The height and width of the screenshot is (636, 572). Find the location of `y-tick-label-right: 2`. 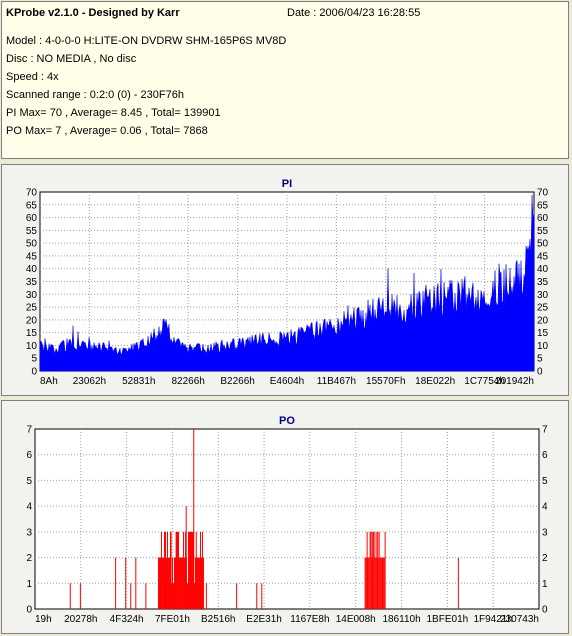

y-tick-label-right: 2 is located at coordinates (545, 558).